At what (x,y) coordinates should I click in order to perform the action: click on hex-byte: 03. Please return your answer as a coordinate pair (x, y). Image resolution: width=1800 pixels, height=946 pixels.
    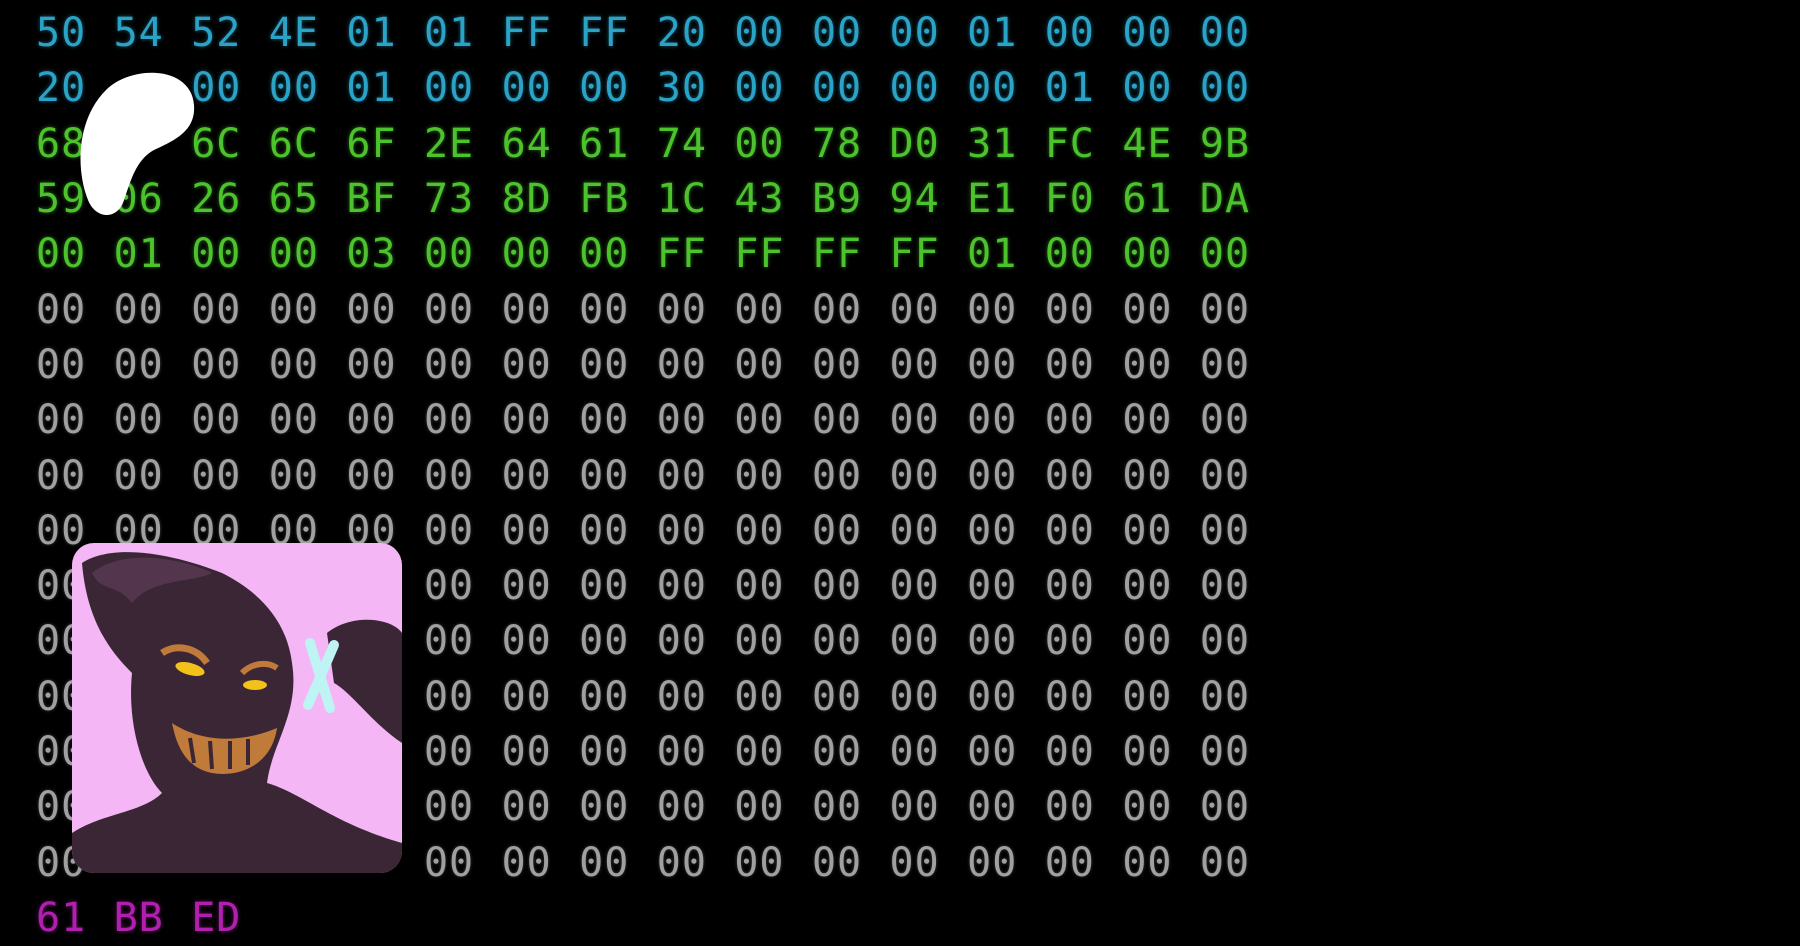
    Looking at the image, I should click on (371, 254).